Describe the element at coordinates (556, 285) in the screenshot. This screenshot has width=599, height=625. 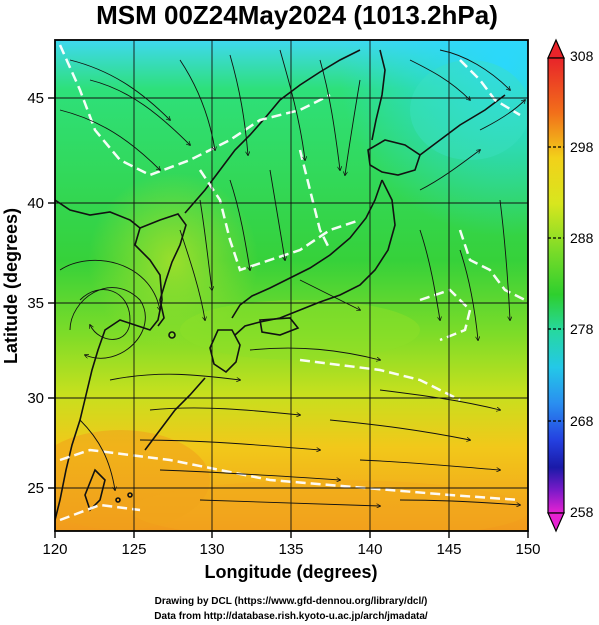
I see `colorbar` at that location.